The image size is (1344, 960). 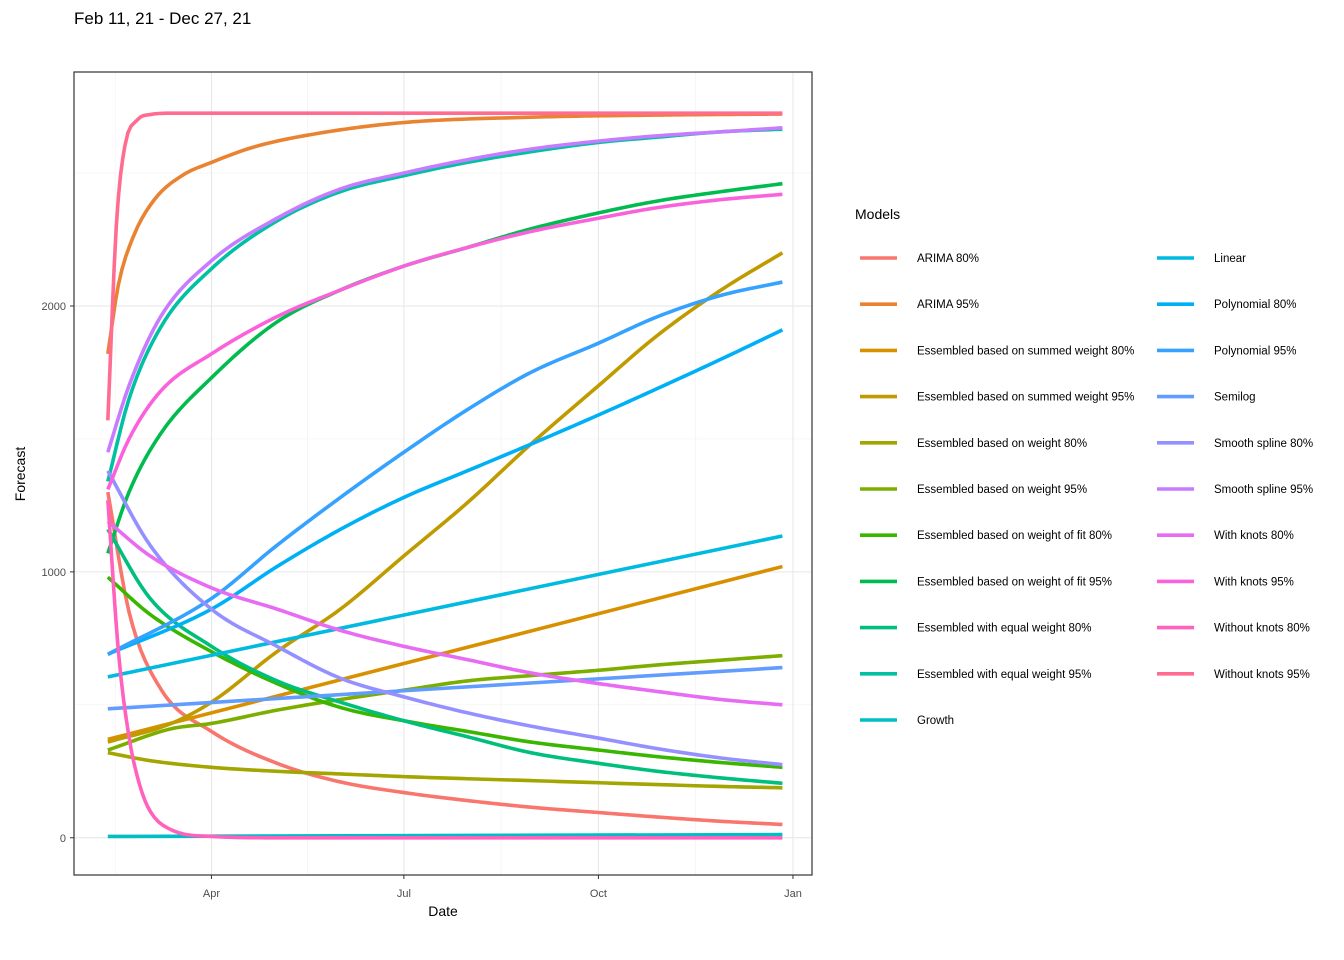 I want to click on legend-label: Essembled based on summed weight 80%, so click(x=1025, y=351).